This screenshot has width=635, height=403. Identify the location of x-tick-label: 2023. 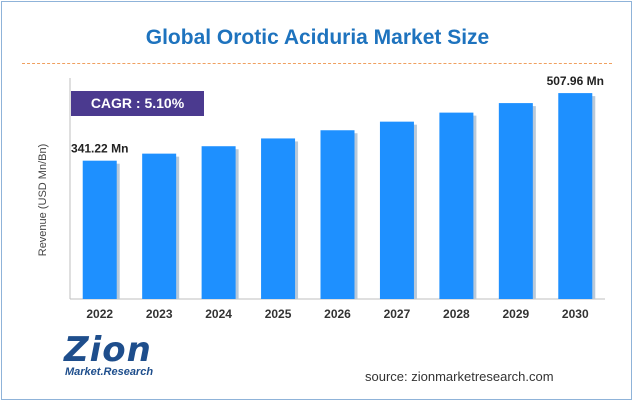
(159, 314).